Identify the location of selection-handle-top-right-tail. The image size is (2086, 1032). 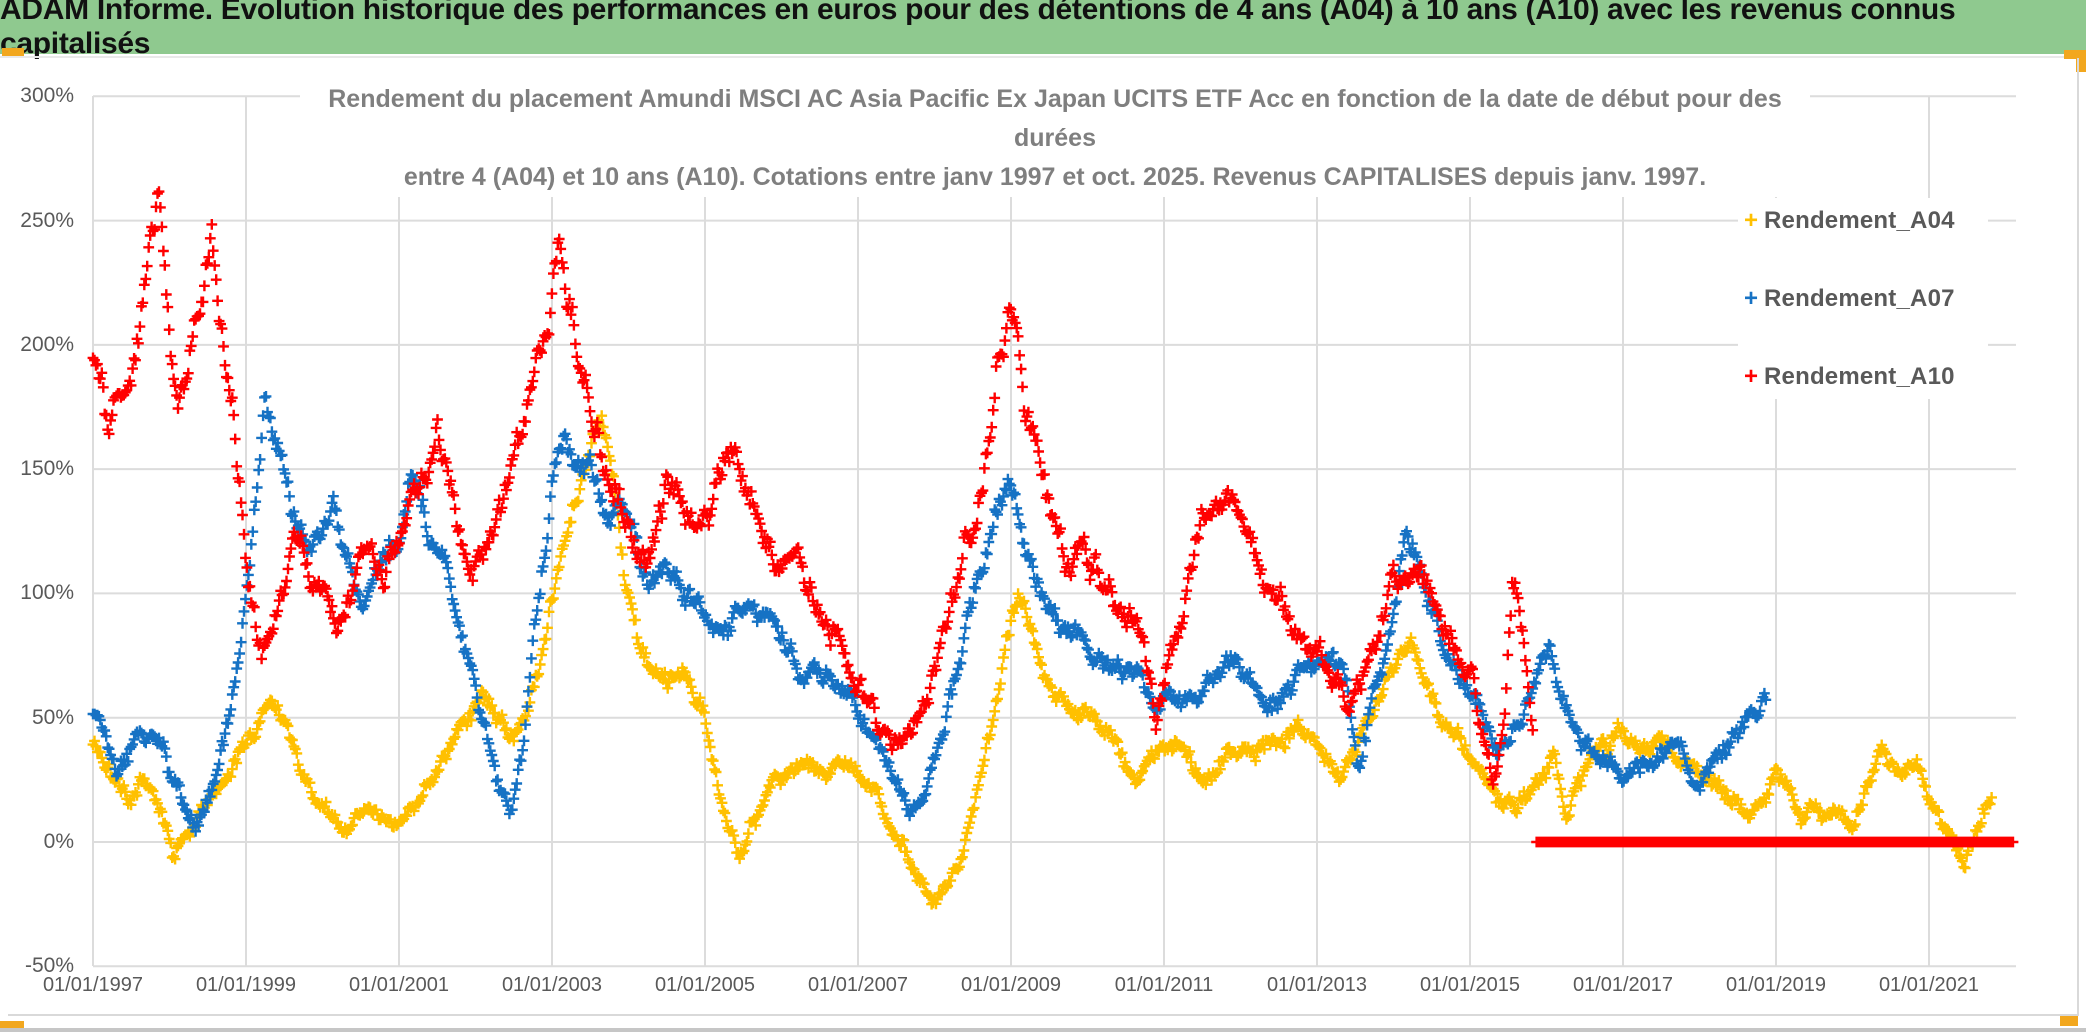
(2081, 61).